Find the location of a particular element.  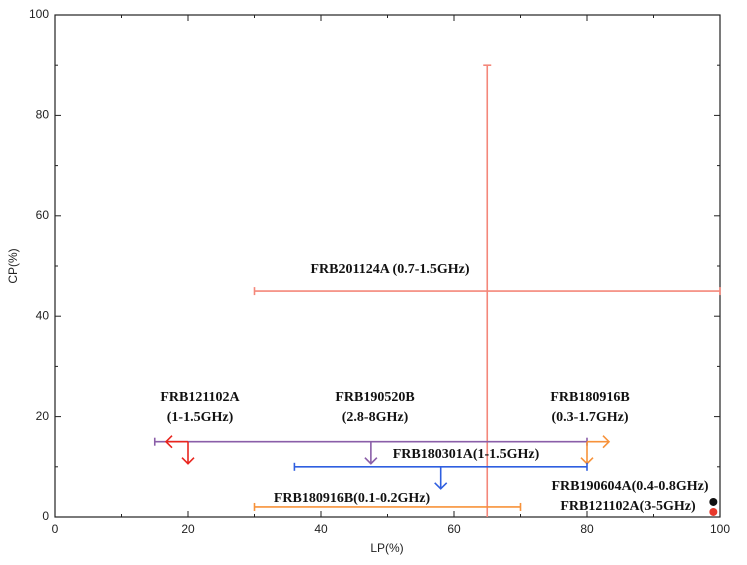

x-tick-label: 60 is located at coordinates (454, 529).